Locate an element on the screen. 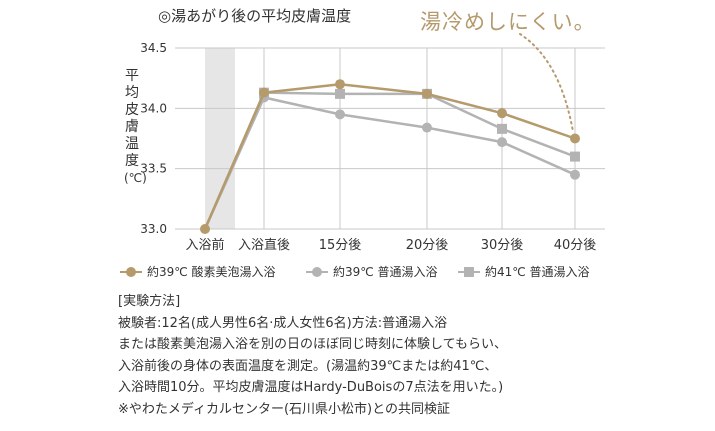  x-tick-label: 20分後 is located at coordinates (427, 245).